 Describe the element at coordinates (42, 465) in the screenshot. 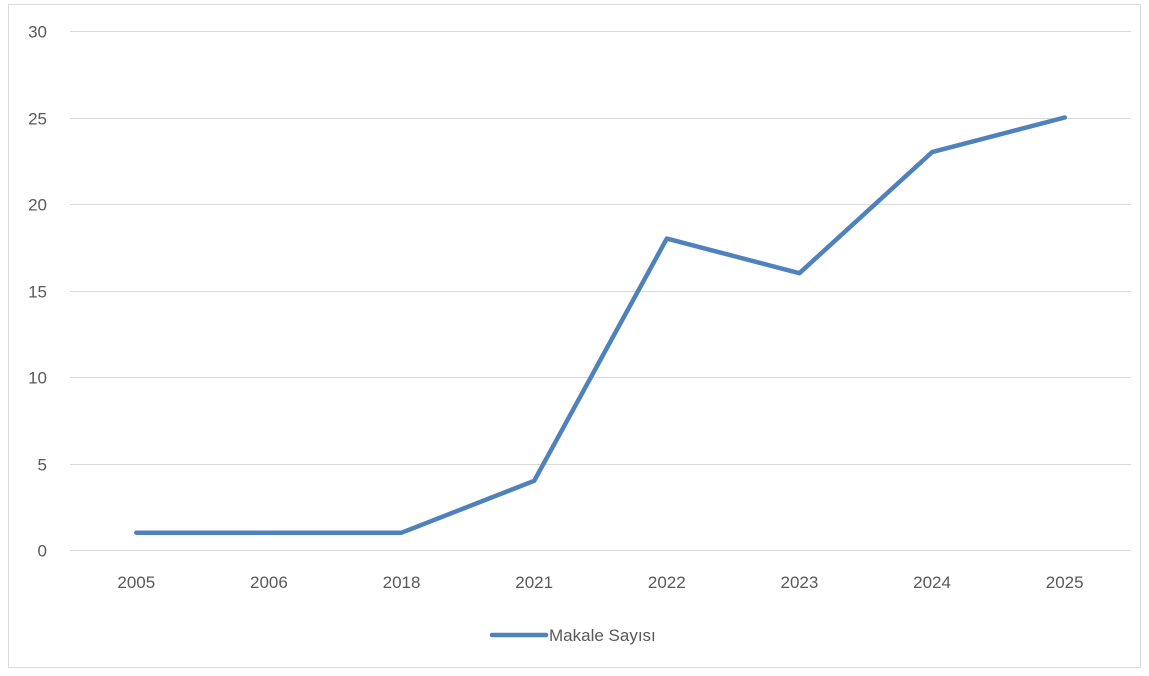

I see `y-tick-label: 5` at that location.